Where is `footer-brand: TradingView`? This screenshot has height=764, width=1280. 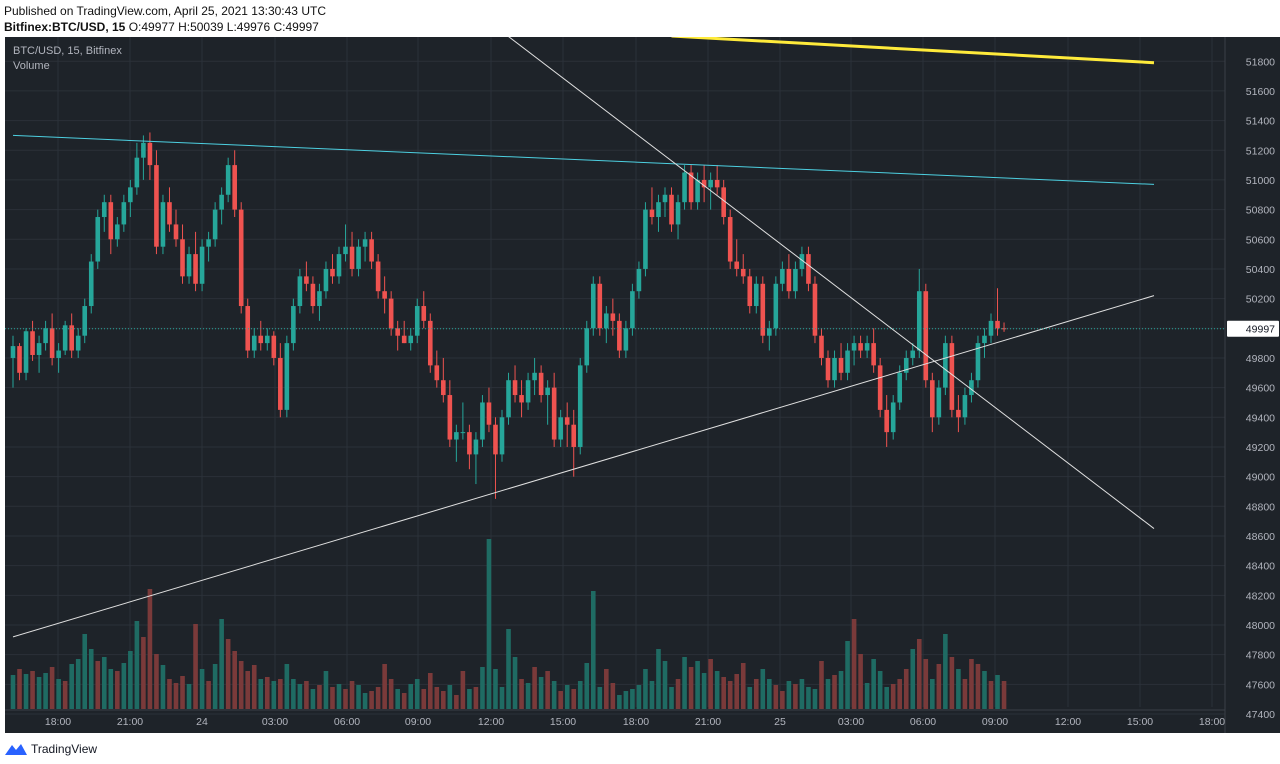 footer-brand: TradingView is located at coordinates (64, 749).